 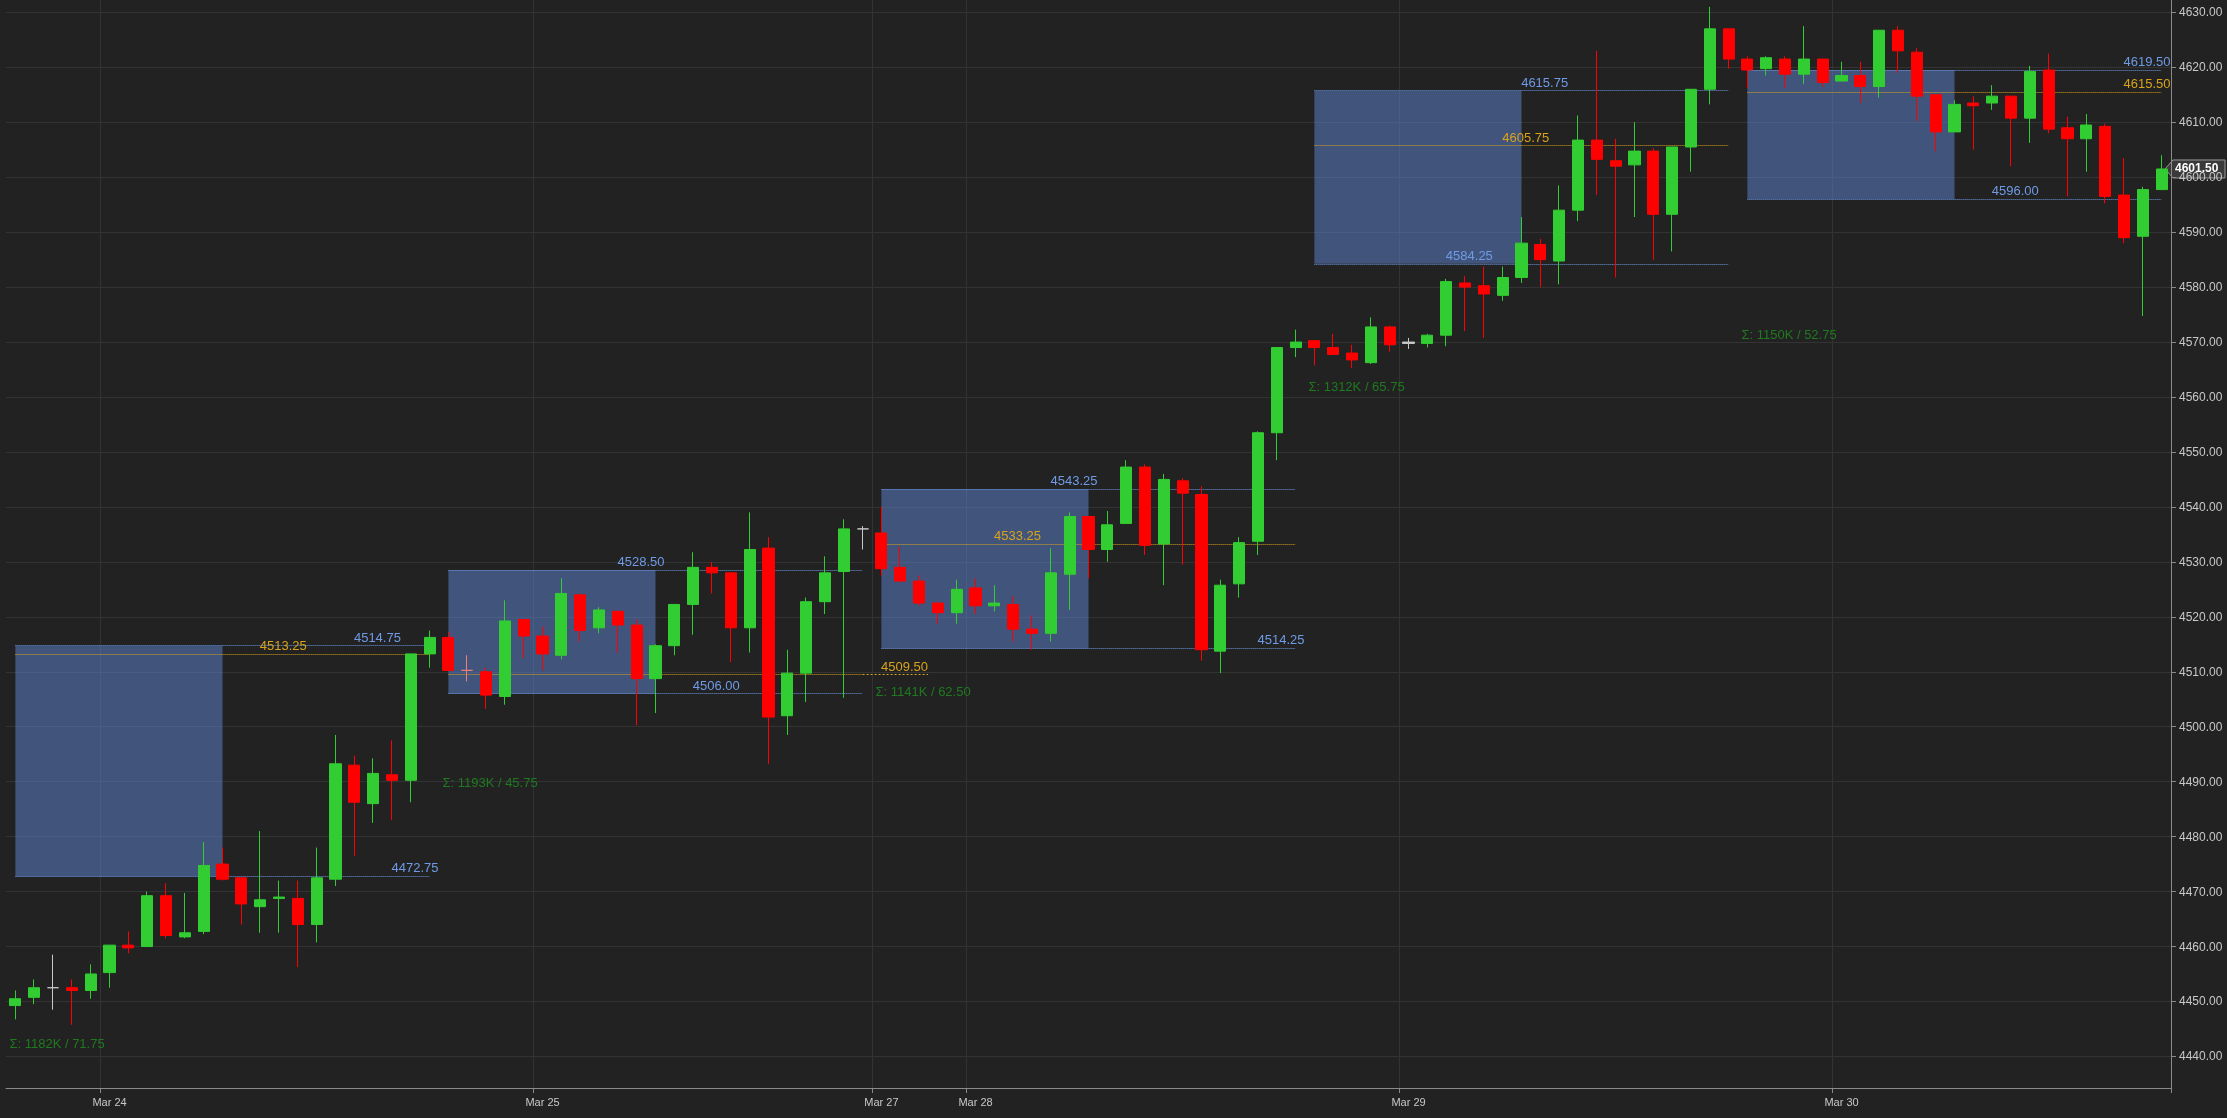 What do you see at coordinates (2201, 1001) in the screenshot?
I see `y-tick-label: 4450.00` at bounding box center [2201, 1001].